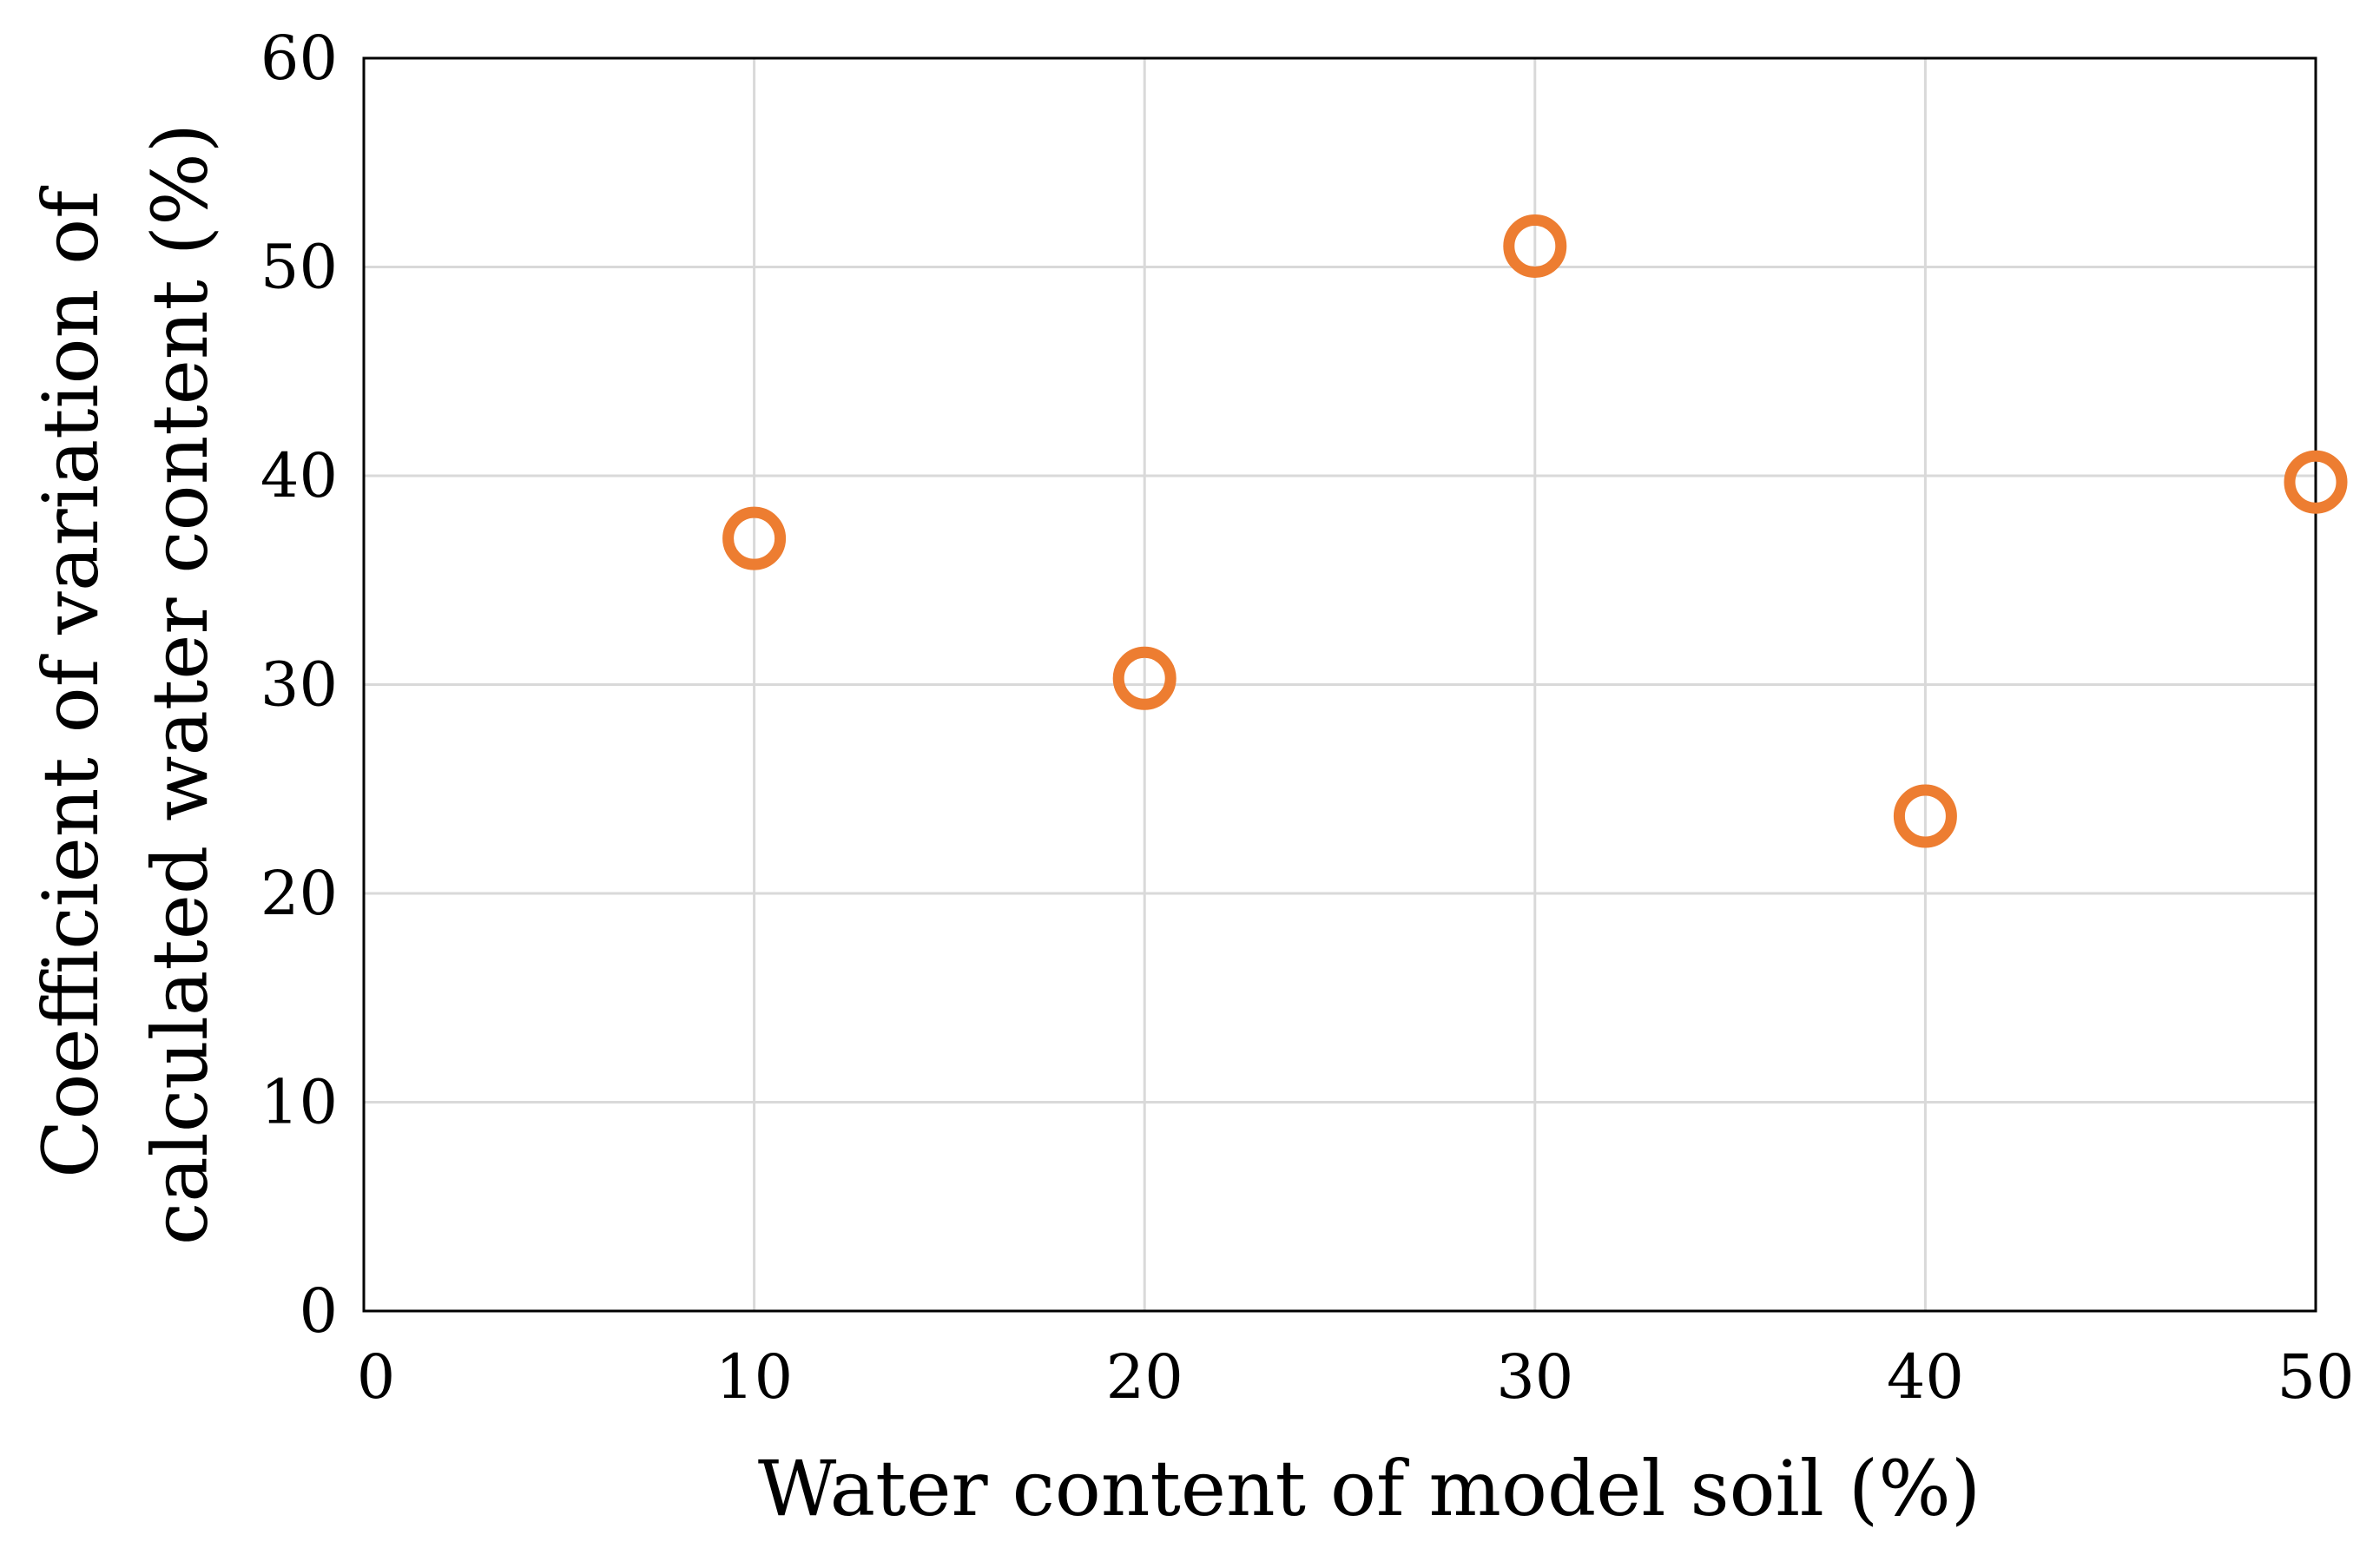 Image resolution: width=2373 pixels, height=1568 pixels. I want to click on y-axis-title-line-1: Coefficient of variation of, so click(70, 682).